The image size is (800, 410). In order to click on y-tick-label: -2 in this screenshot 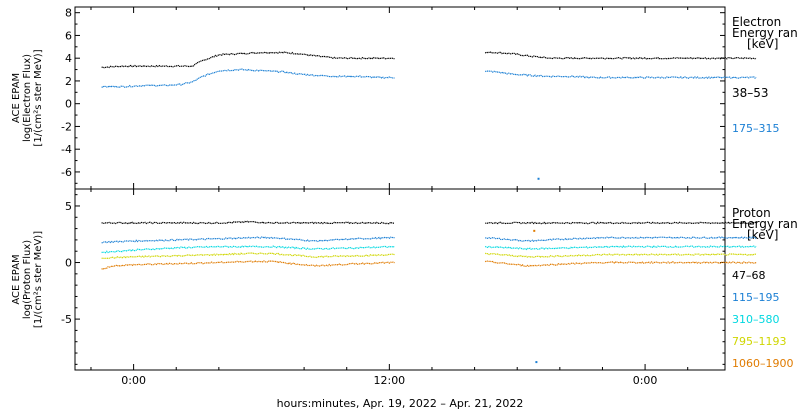, I will do `click(66, 126)`.